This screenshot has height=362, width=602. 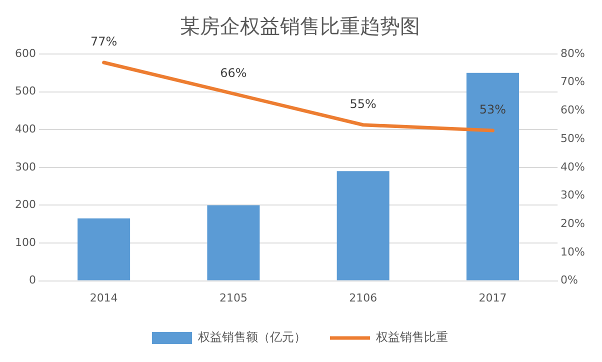 What do you see at coordinates (573, 167) in the screenshot?
I see `y2-tick-label: 40%` at bounding box center [573, 167].